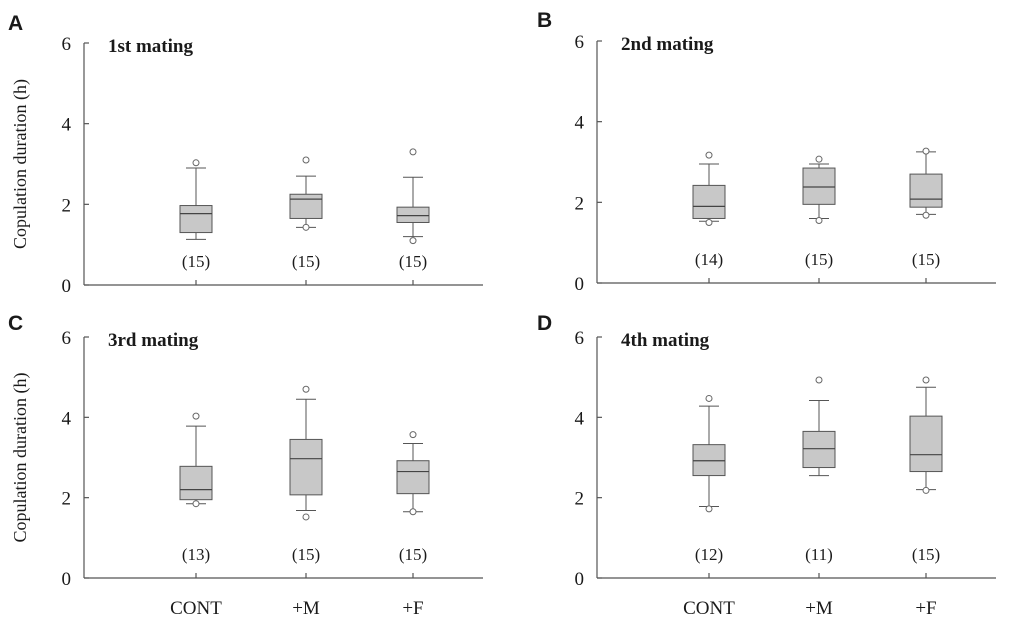 This screenshot has height=620, width=1024. What do you see at coordinates (196, 261) in the screenshot?
I see `panel-a-box-0-n-label: (15)` at bounding box center [196, 261].